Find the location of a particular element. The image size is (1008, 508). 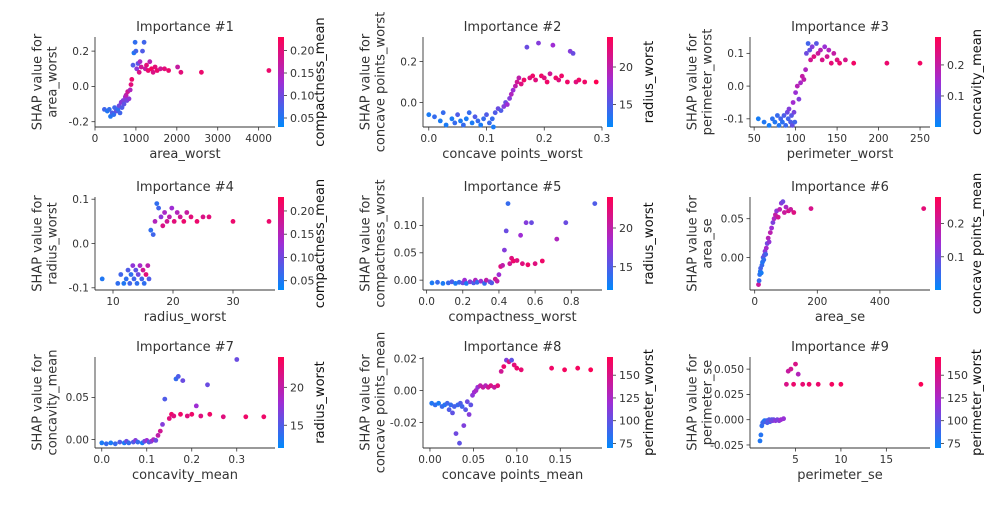

y-axis-label: SHAP value forperimeter_se is located at coordinates (701, 402).